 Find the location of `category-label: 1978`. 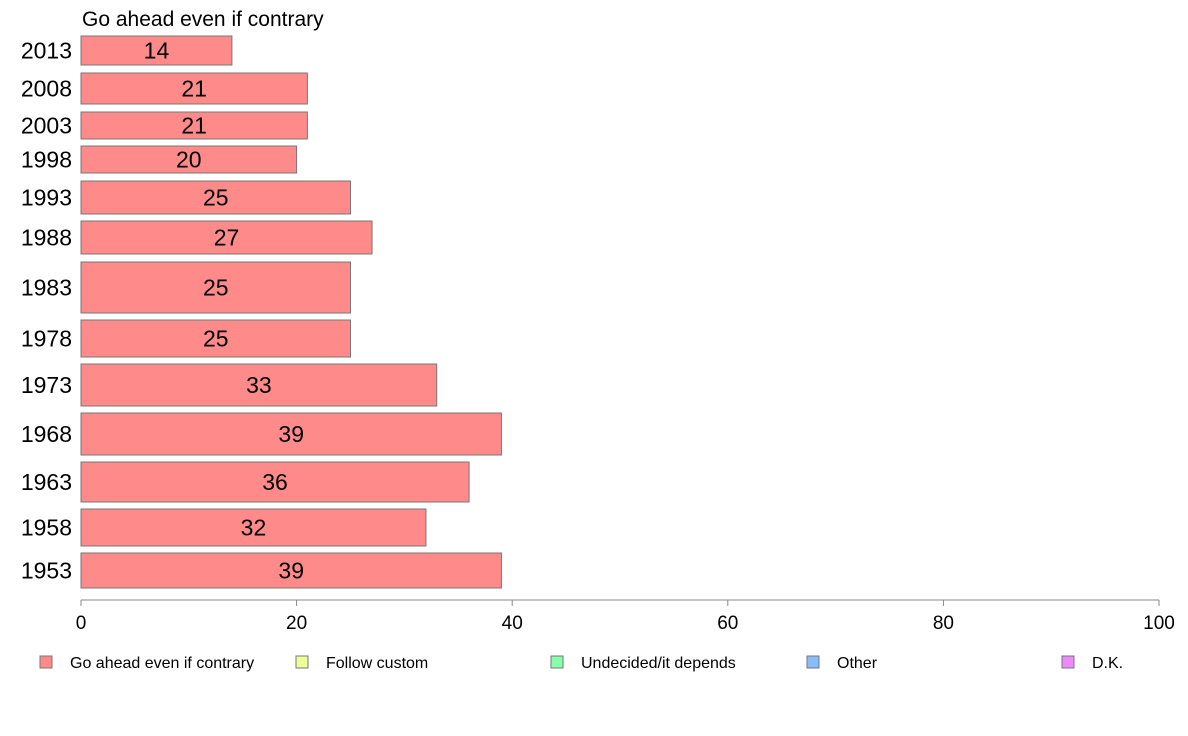

category-label: 1978 is located at coordinates (46, 339).